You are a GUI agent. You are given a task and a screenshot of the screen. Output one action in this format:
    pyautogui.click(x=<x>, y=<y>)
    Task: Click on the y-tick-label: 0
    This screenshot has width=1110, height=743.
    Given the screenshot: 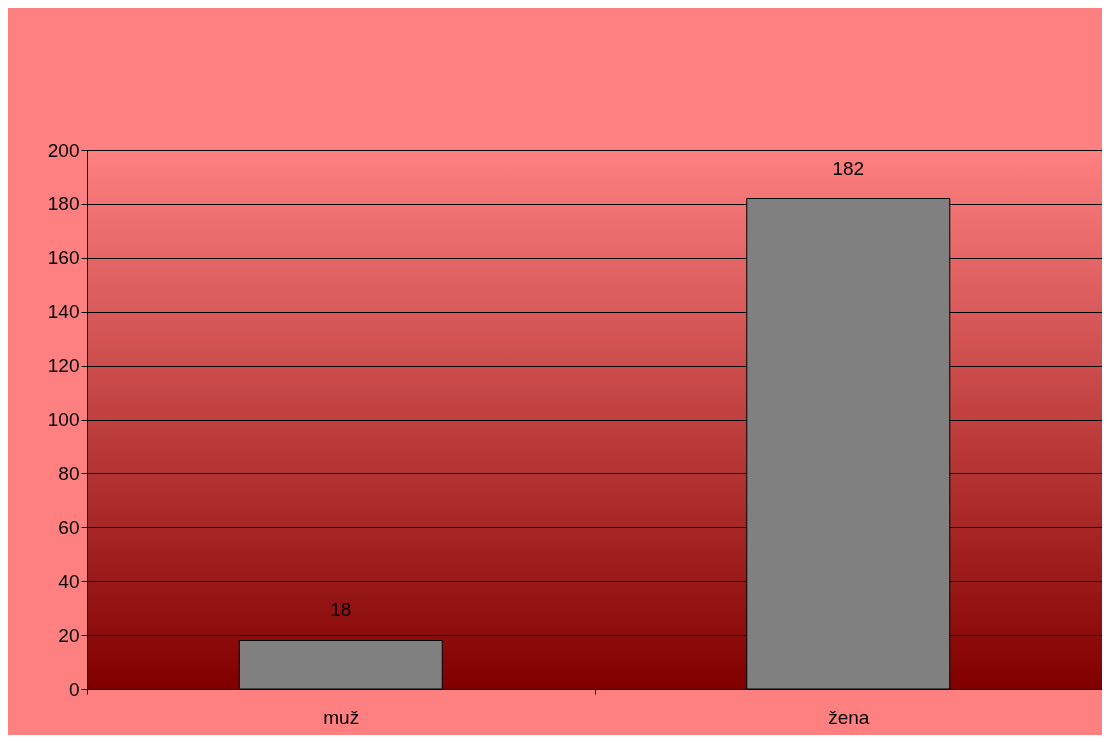 What is the action you would take?
    pyautogui.click(x=74, y=689)
    